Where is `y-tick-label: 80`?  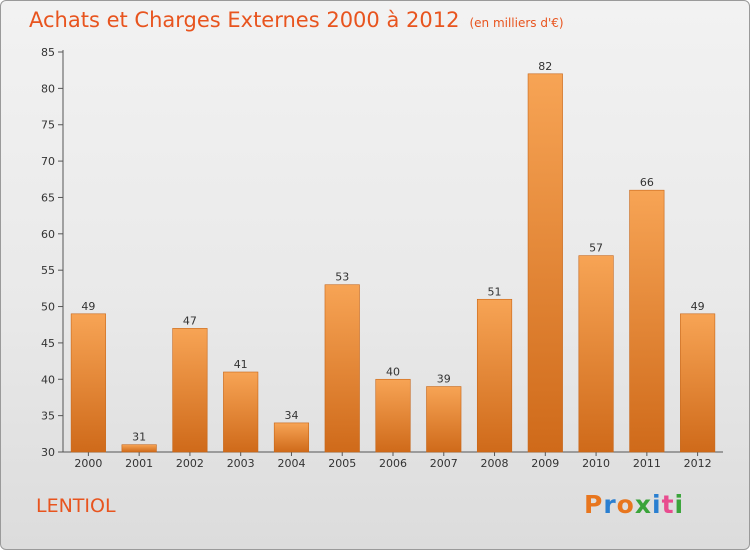 y-tick-label: 80 is located at coordinates (48, 88).